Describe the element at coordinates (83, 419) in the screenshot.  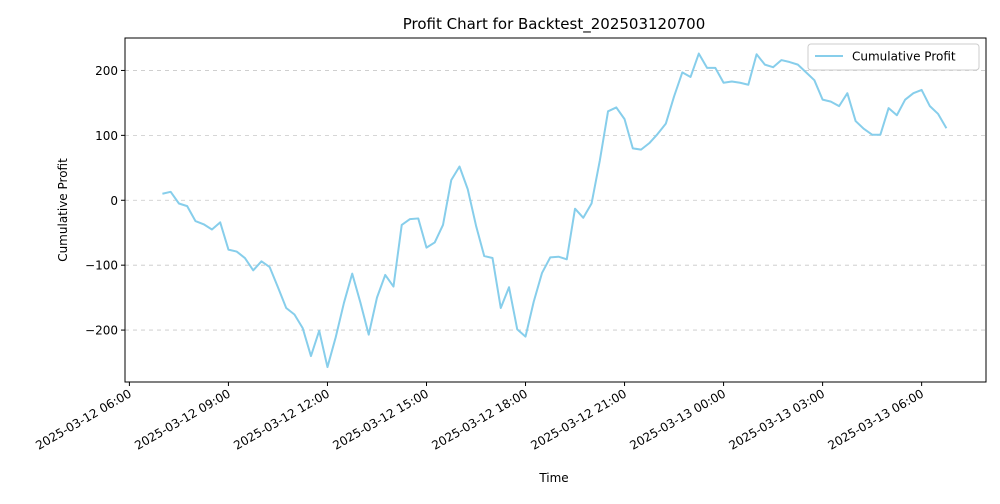
I see `x-tick-label: 2025-03-12 06:00` at that location.